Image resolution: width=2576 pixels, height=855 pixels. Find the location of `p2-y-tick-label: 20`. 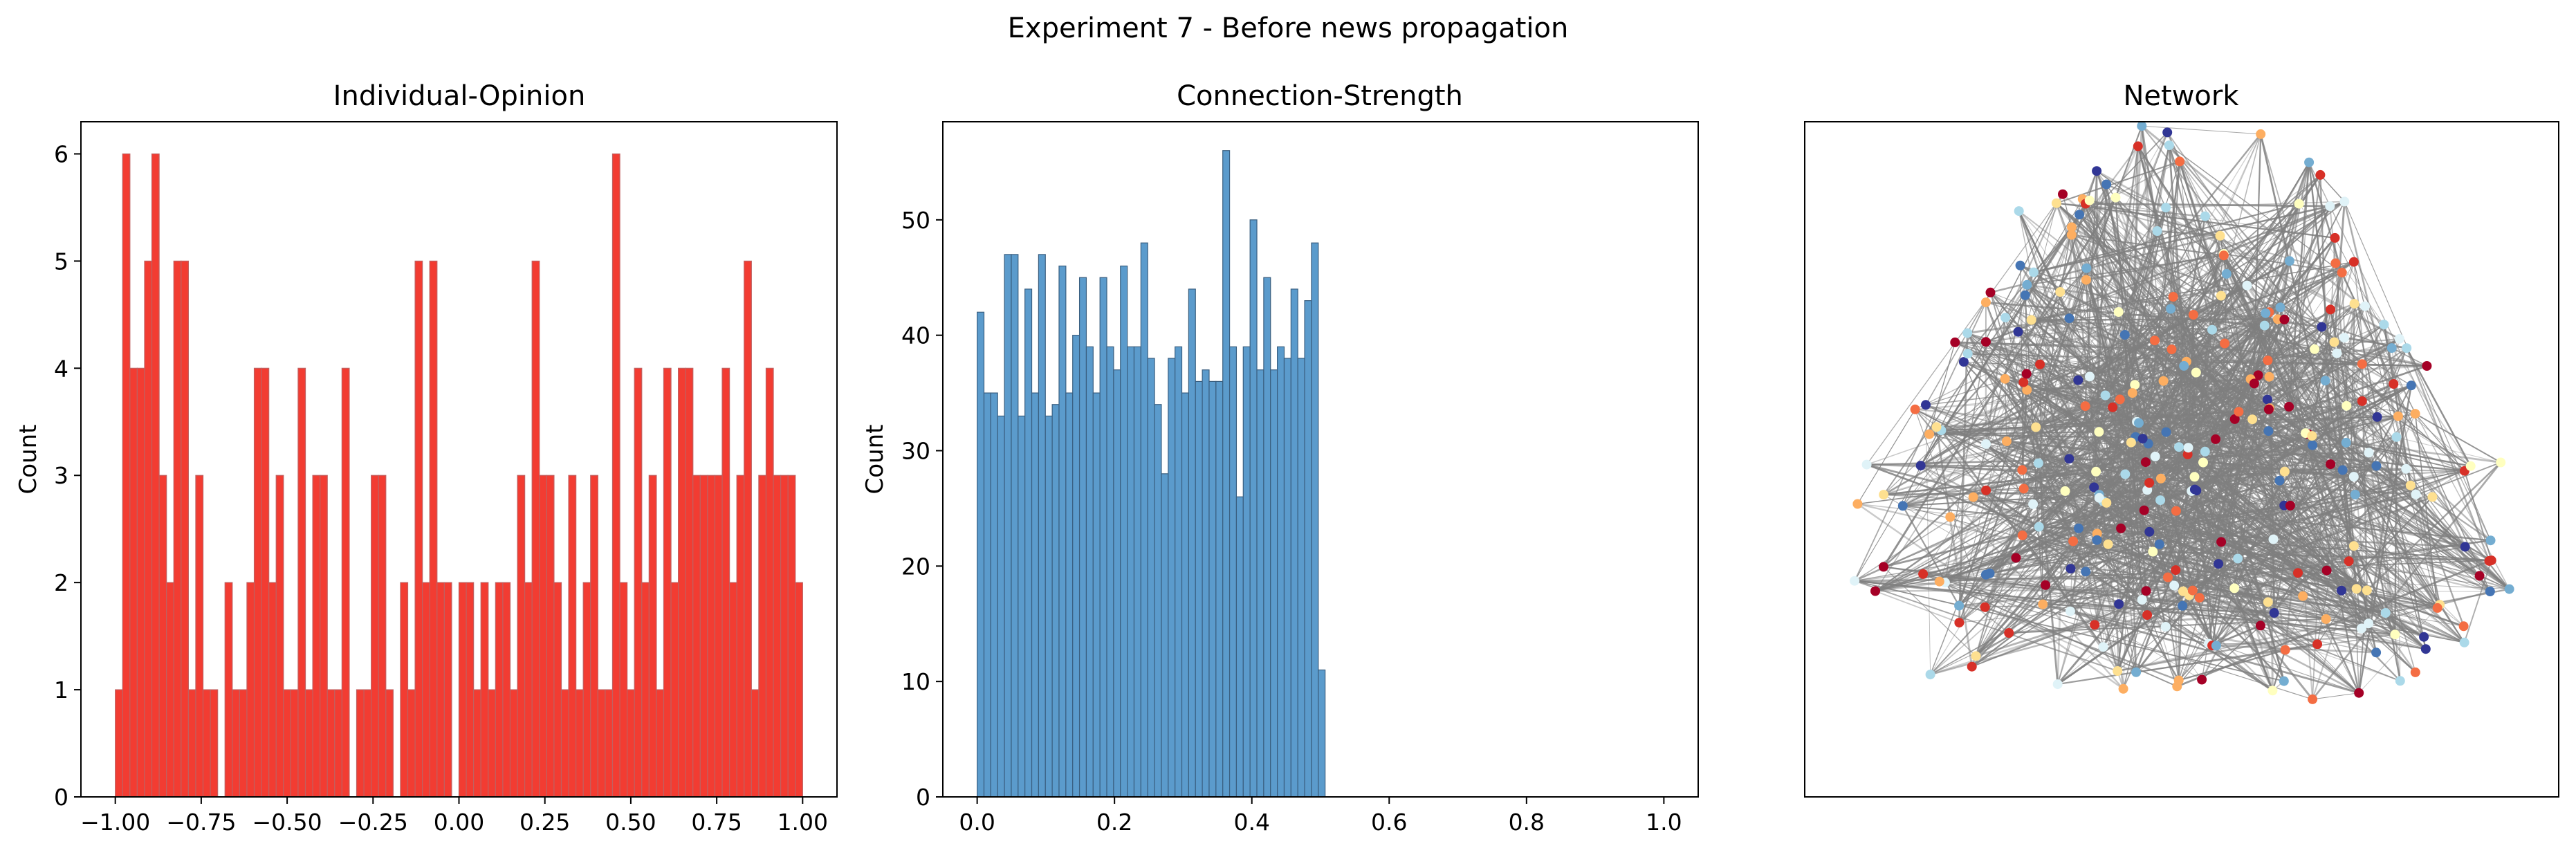

p2-y-tick-label: 20 is located at coordinates (915, 567).